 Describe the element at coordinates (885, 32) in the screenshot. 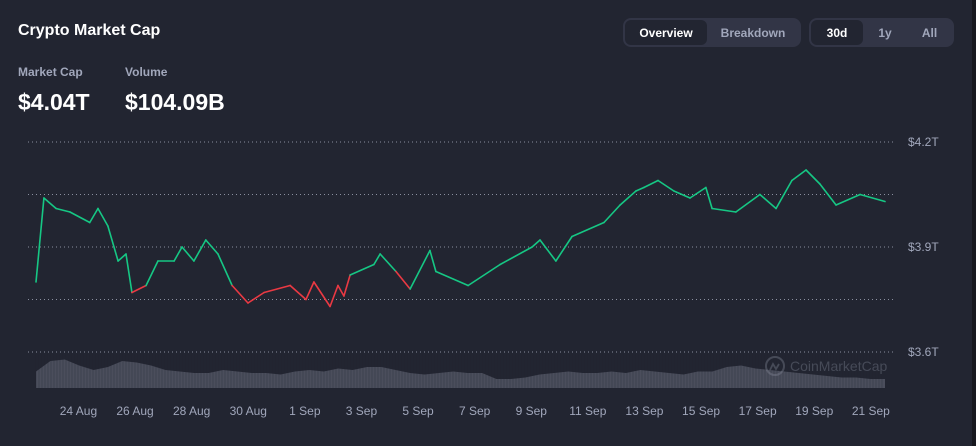

I see `tab-1y: 1y` at that location.